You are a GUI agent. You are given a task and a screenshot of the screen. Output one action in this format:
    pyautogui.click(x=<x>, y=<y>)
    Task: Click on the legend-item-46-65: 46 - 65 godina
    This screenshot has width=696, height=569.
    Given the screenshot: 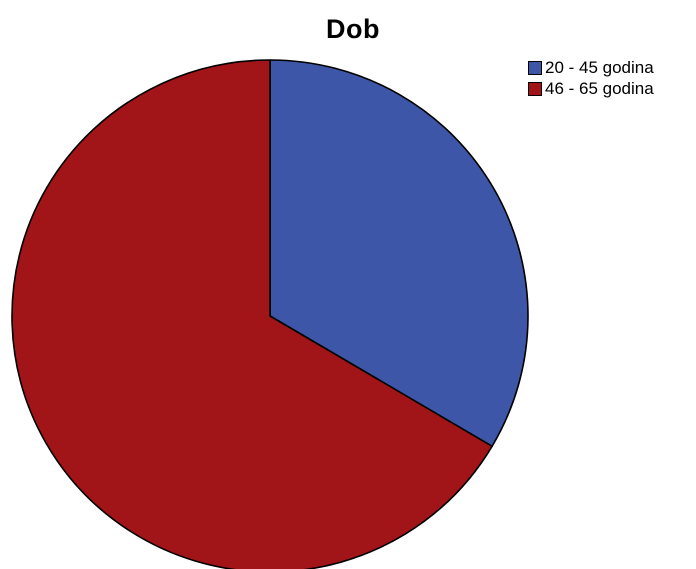 What is the action you would take?
    pyautogui.click(x=591, y=88)
    